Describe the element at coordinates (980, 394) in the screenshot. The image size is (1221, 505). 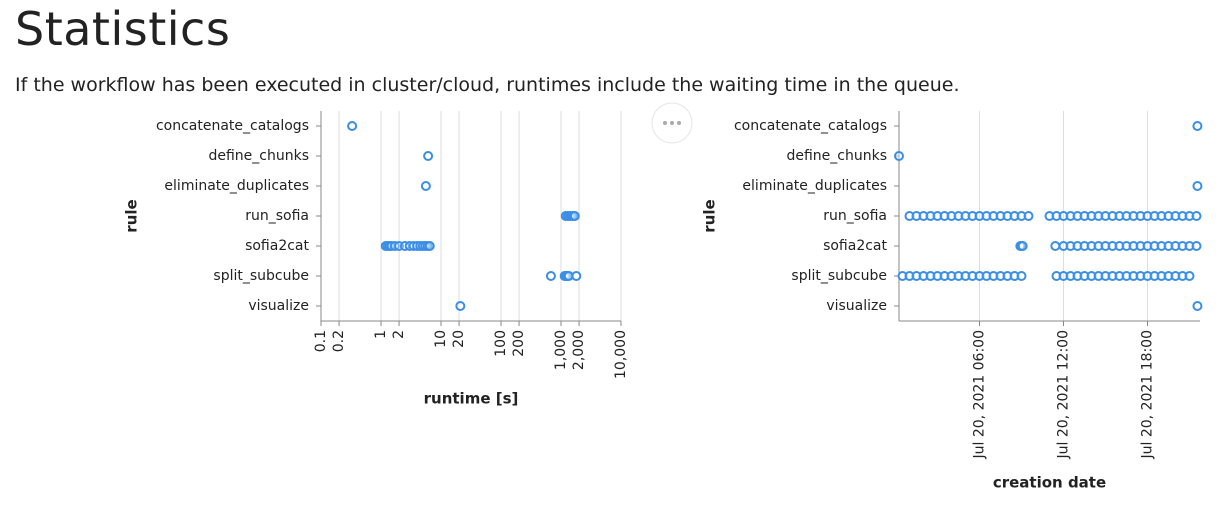
I see `x-tick-label: Jul 20, 2021 06:00` at that location.